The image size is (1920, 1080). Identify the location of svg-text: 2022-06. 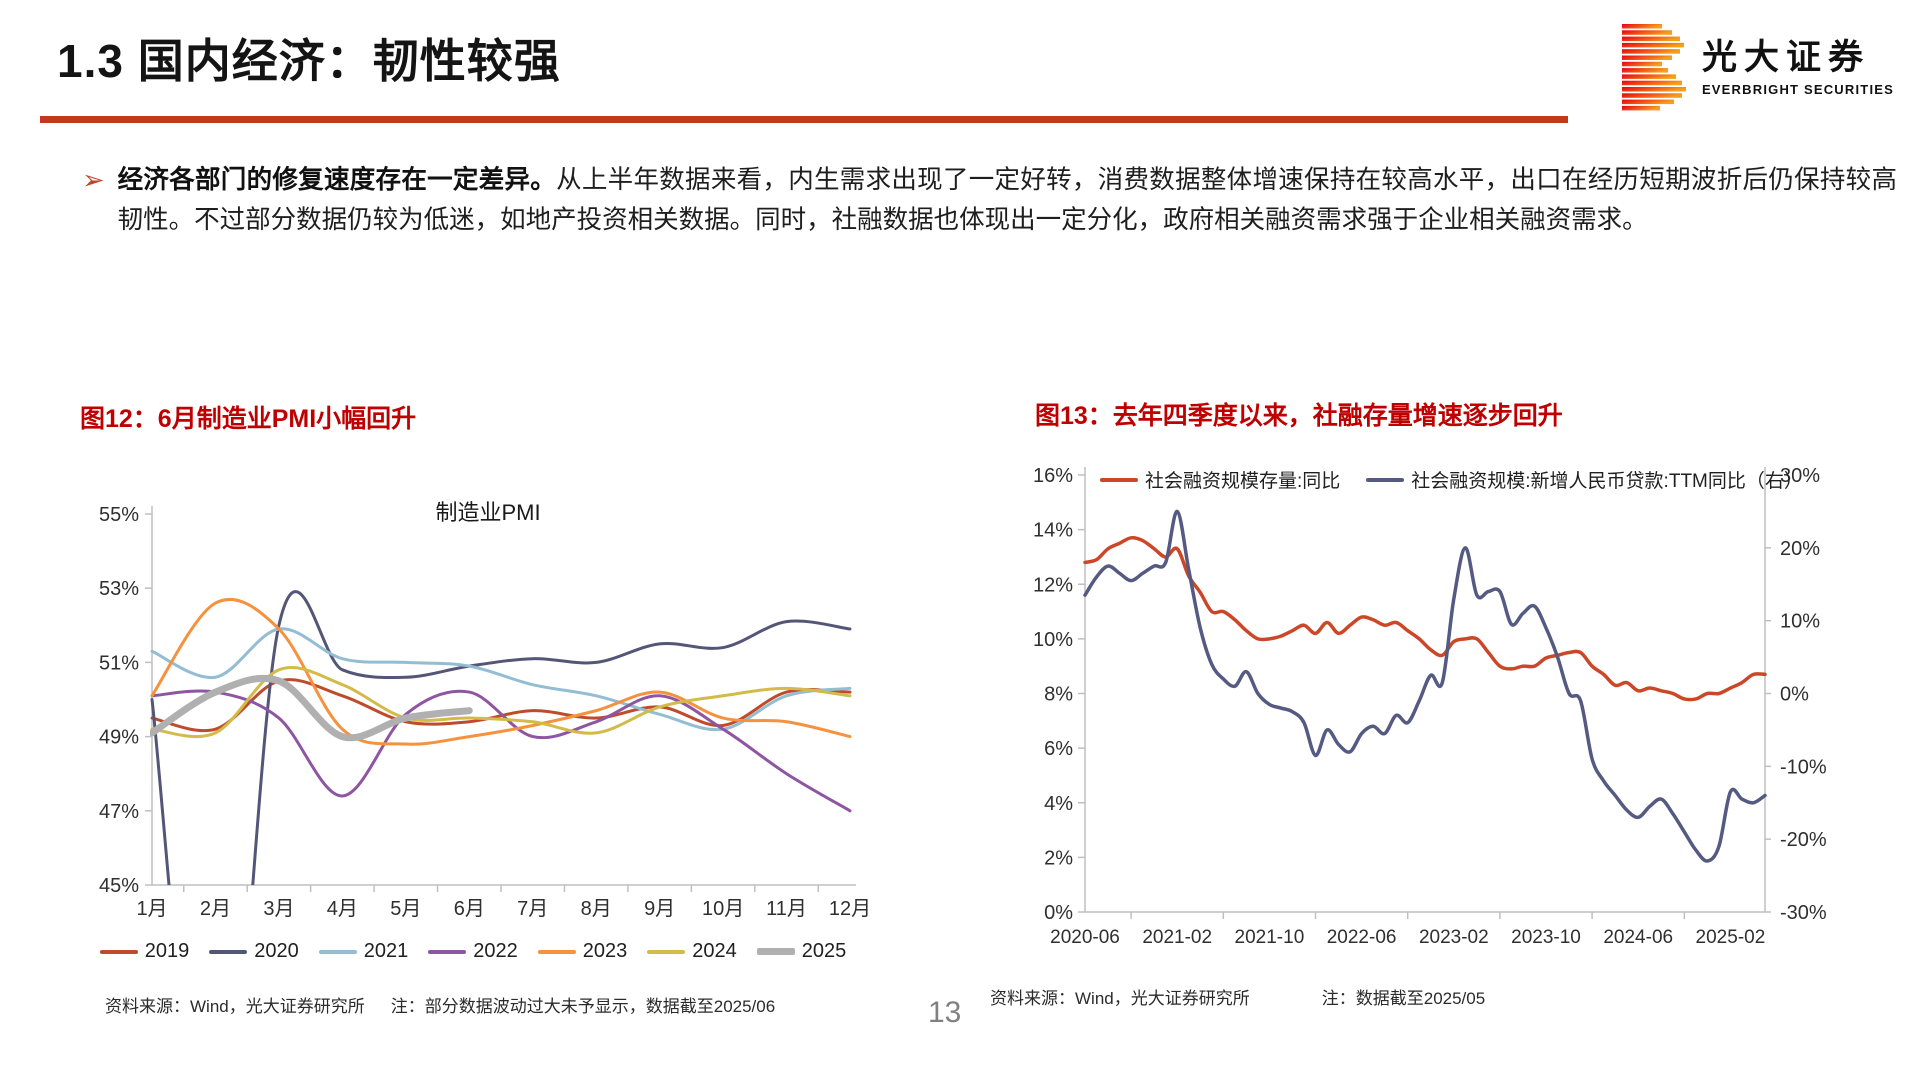
(1362, 937).